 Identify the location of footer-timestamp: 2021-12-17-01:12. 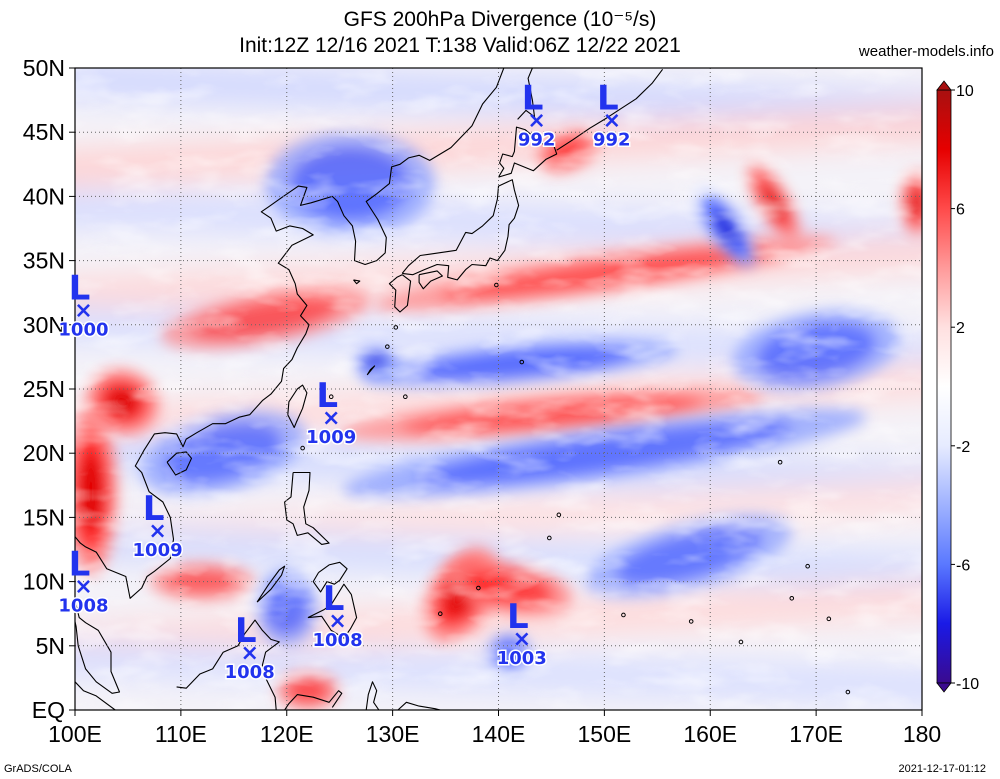
(942, 769).